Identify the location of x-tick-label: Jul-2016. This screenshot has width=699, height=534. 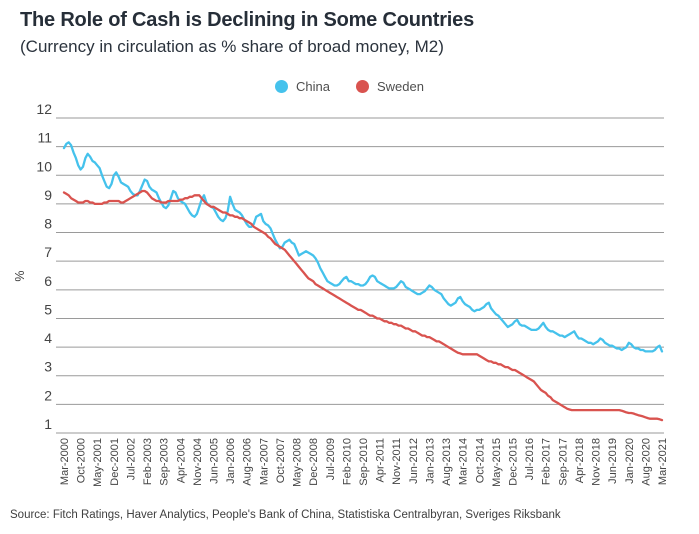
(530, 459).